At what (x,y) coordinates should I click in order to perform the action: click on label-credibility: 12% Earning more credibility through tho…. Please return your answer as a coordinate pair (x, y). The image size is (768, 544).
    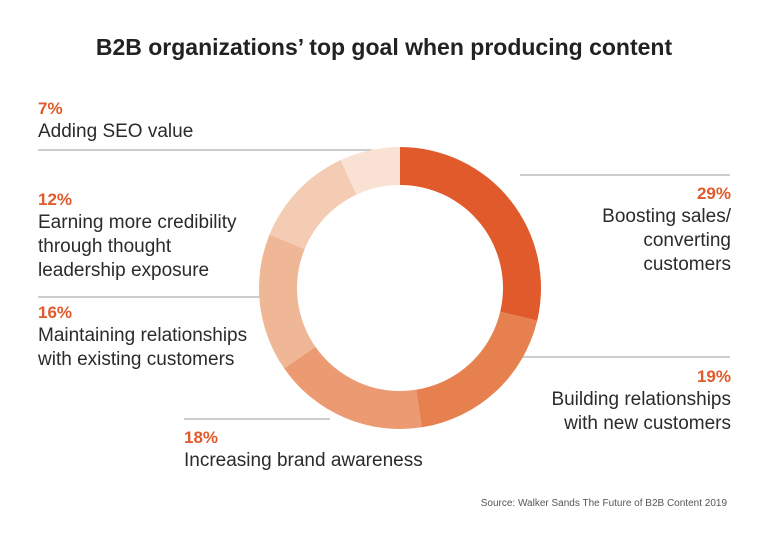
    Looking at the image, I should click on (137, 236).